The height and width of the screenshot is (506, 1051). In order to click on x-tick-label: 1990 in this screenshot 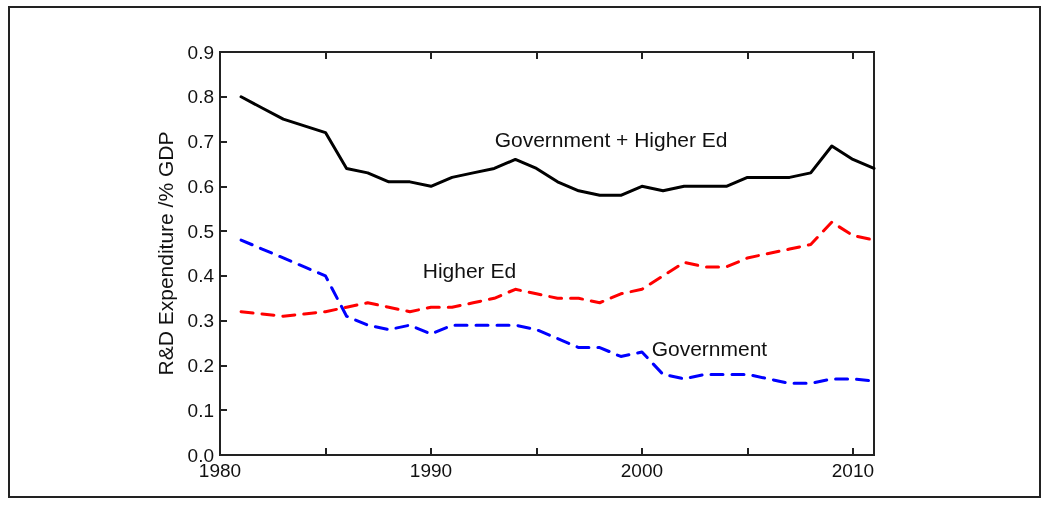, I will do `click(431, 470)`.